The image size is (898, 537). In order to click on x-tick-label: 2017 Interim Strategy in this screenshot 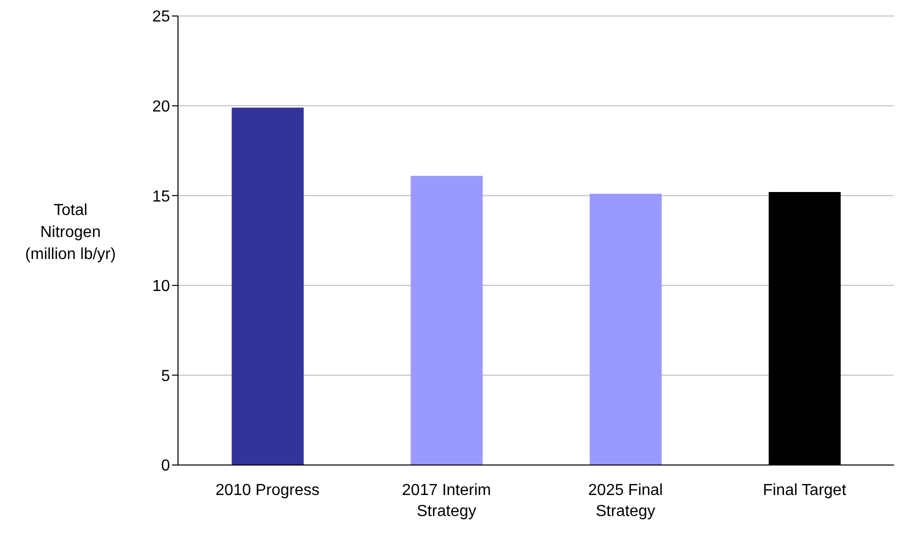, I will do `click(446, 501)`.